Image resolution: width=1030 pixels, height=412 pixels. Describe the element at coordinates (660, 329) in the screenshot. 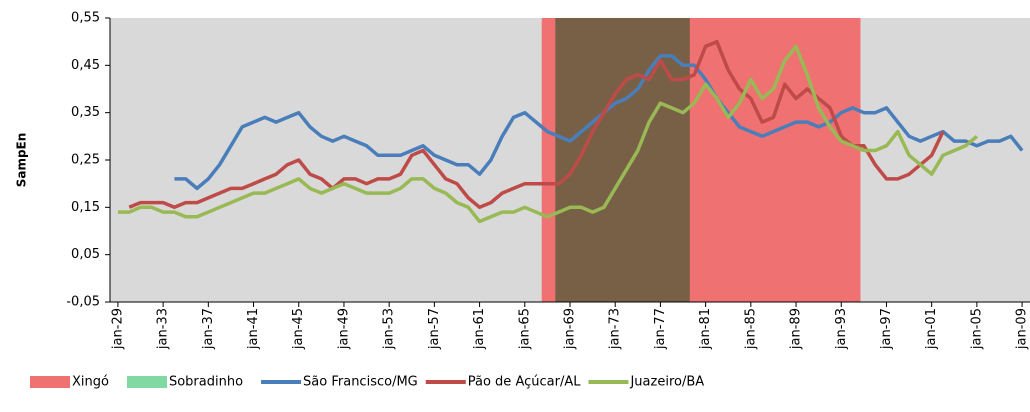

I see `x-tick-label: jan-77` at that location.